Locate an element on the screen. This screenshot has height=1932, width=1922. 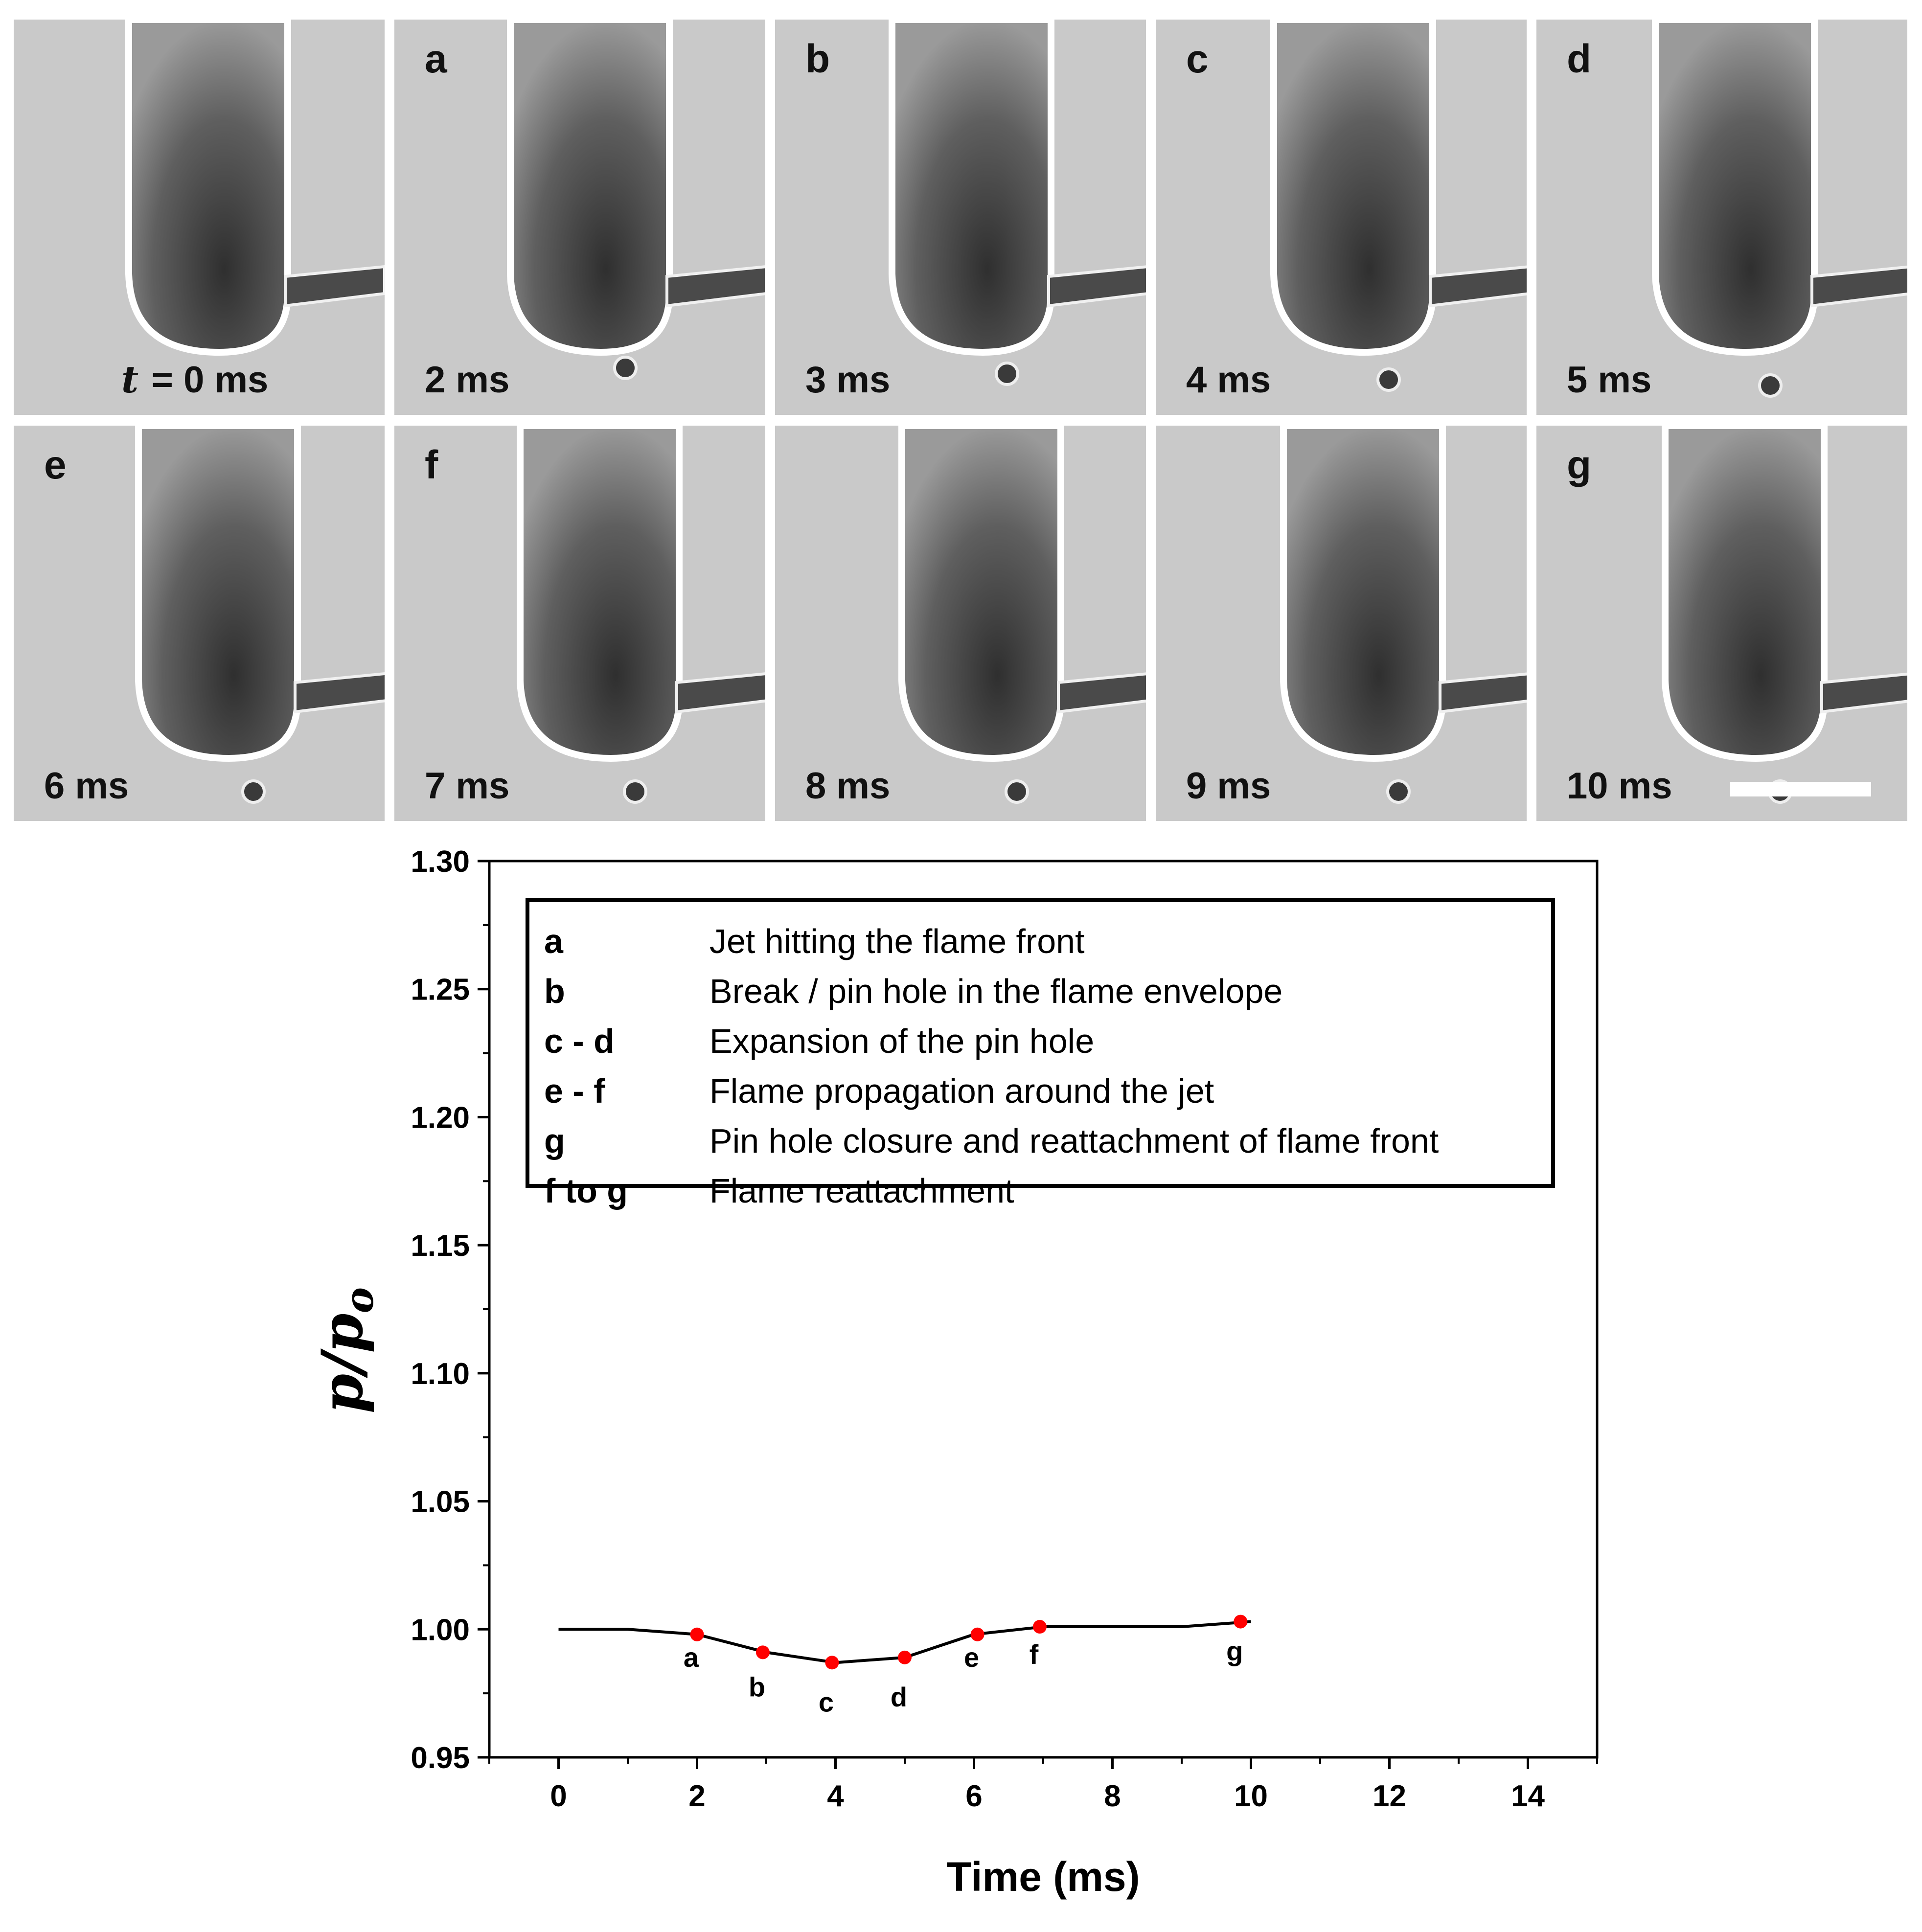
marker-label: d is located at coordinates (899, 1697).